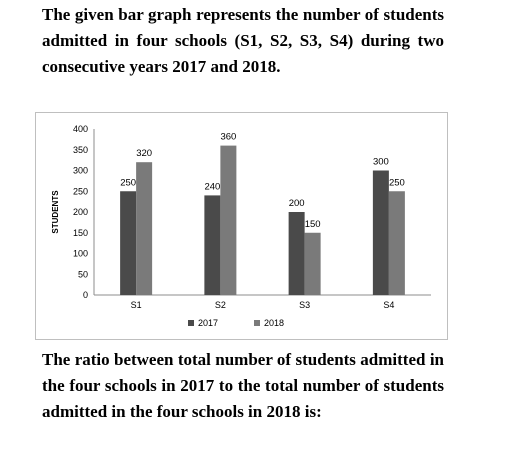 The image size is (523, 449). Describe the element at coordinates (297, 203) in the screenshot. I see `data-label: 200` at that location.